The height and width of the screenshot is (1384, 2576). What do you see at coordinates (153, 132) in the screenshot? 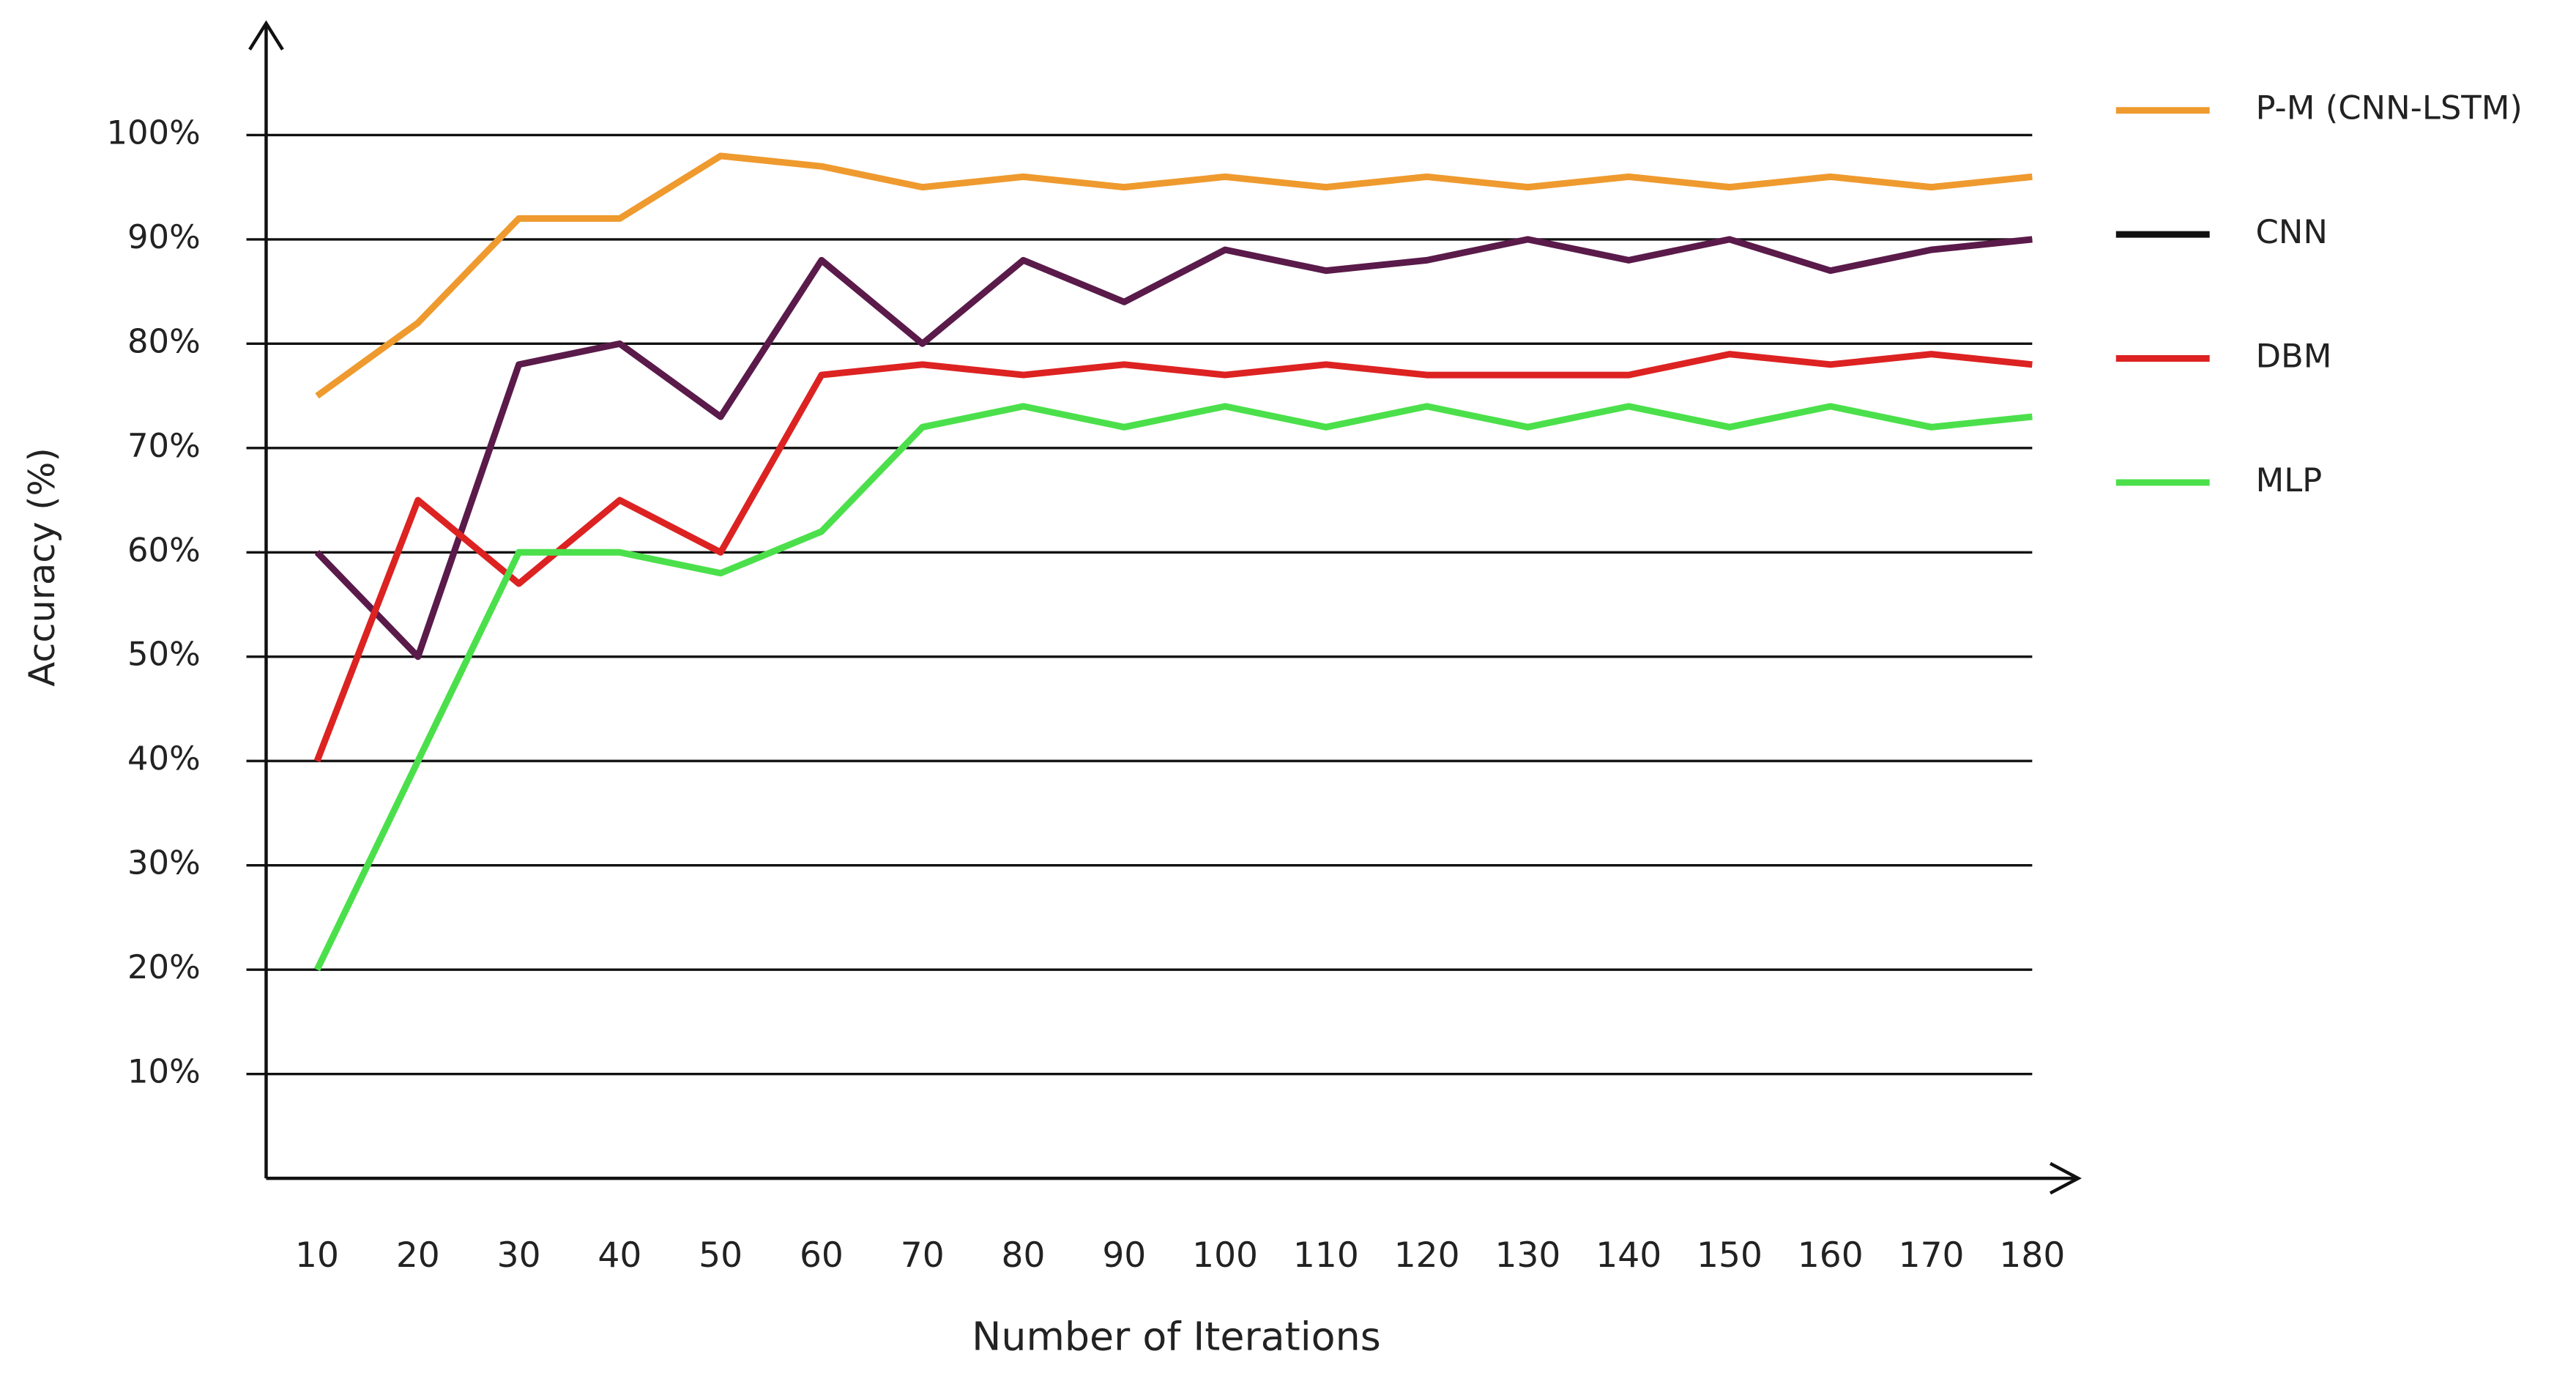
I see `y-tick-label: 100%` at bounding box center [153, 132].